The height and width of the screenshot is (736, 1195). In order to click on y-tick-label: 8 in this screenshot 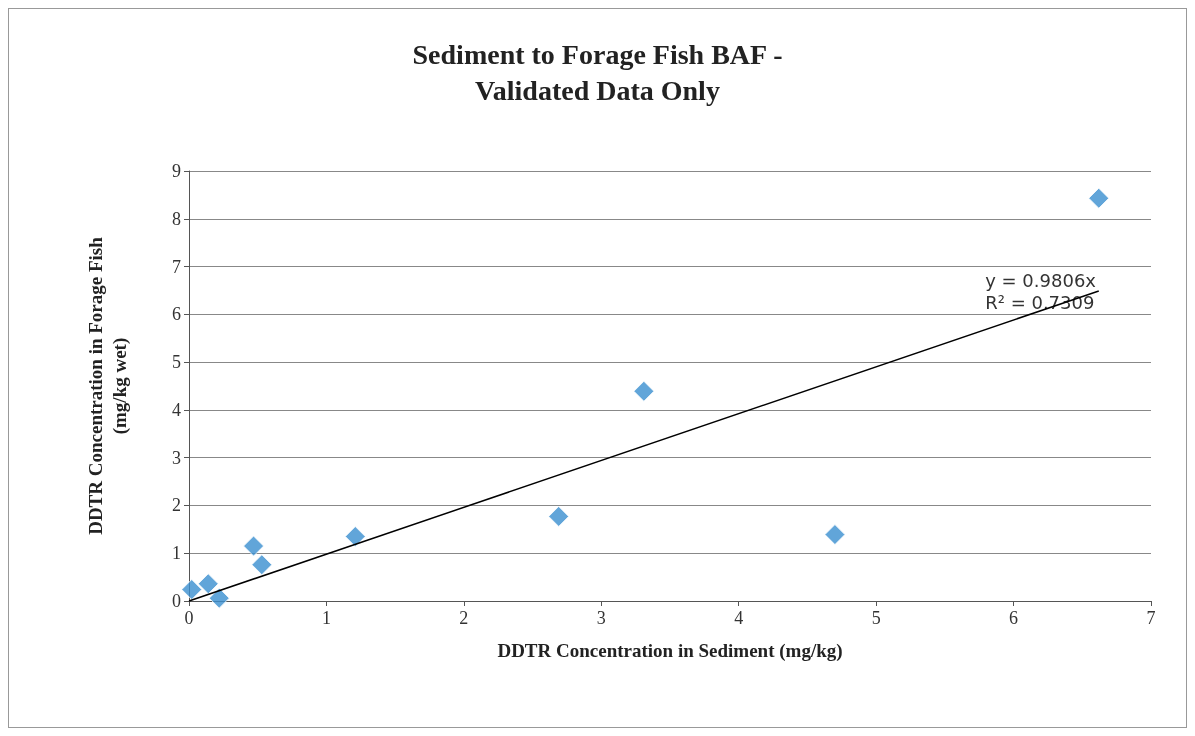, I will do `click(176, 218)`.